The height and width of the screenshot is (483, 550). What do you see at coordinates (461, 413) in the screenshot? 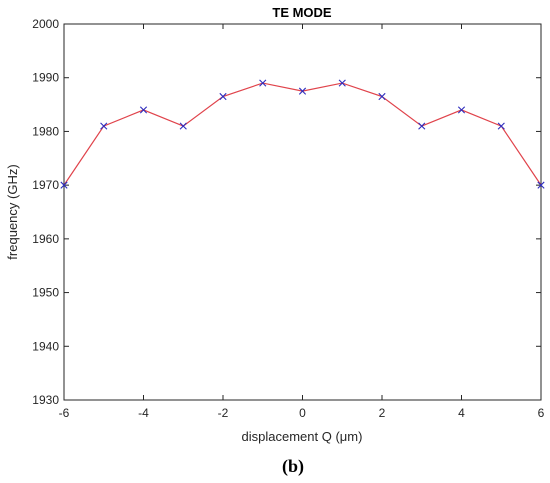
I see `x-tick-label: 4` at bounding box center [461, 413].